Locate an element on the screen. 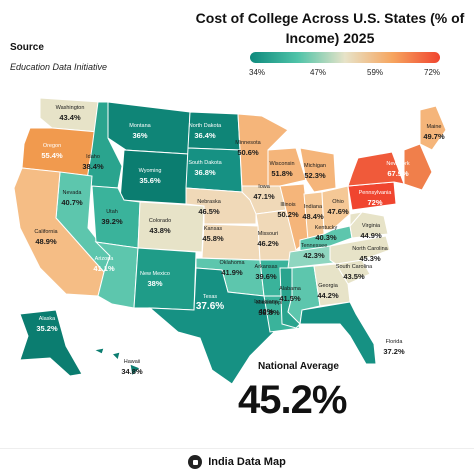  state-value-maine: 49.7% is located at coordinates (434, 136).